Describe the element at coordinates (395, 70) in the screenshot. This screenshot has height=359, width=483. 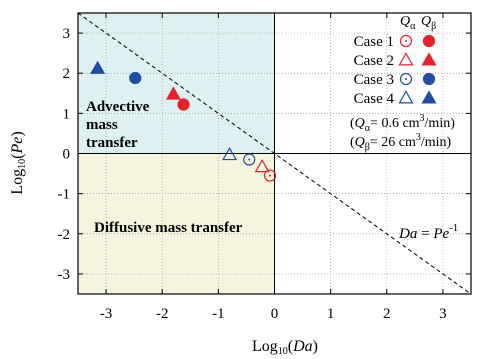
I see `legend: Case 1 Case 2 Case 3 Case 4` at that location.